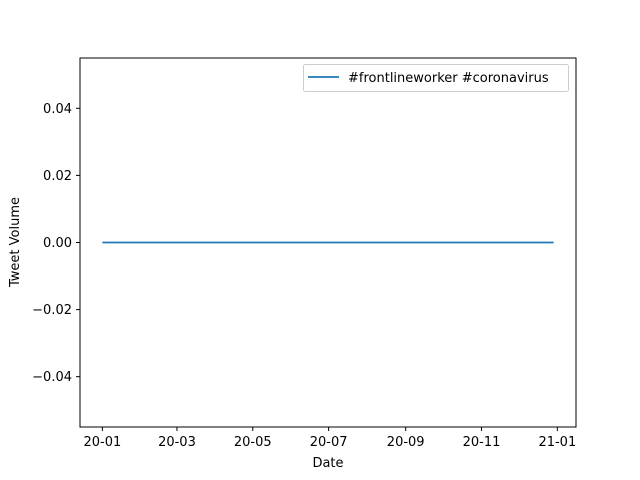 Image resolution: width=640 pixels, height=480 pixels. What do you see at coordinates (177, 442) in the screenshot?
I see `x-tick-label: 20-03` at bounding box center [177, 442].